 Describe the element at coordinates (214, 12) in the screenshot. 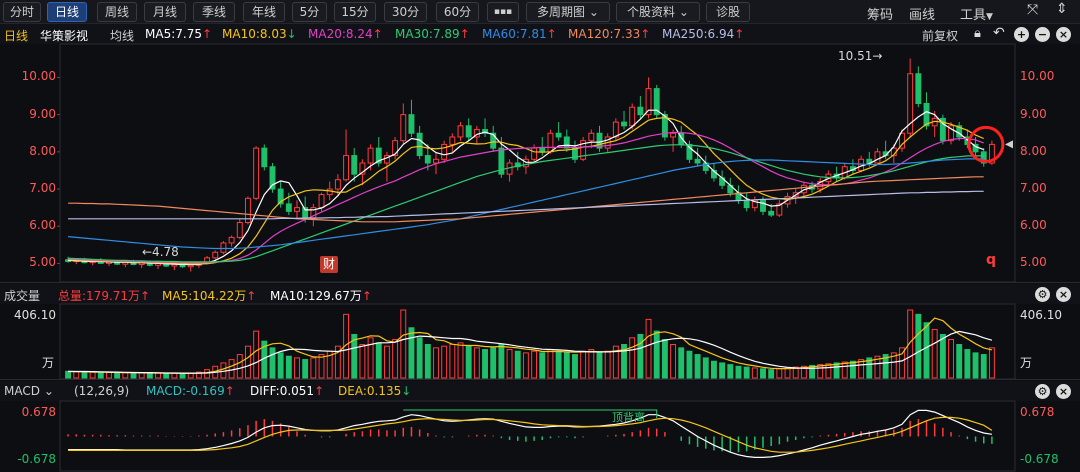

I see `period-tab-quarterly: 季线` at that location.